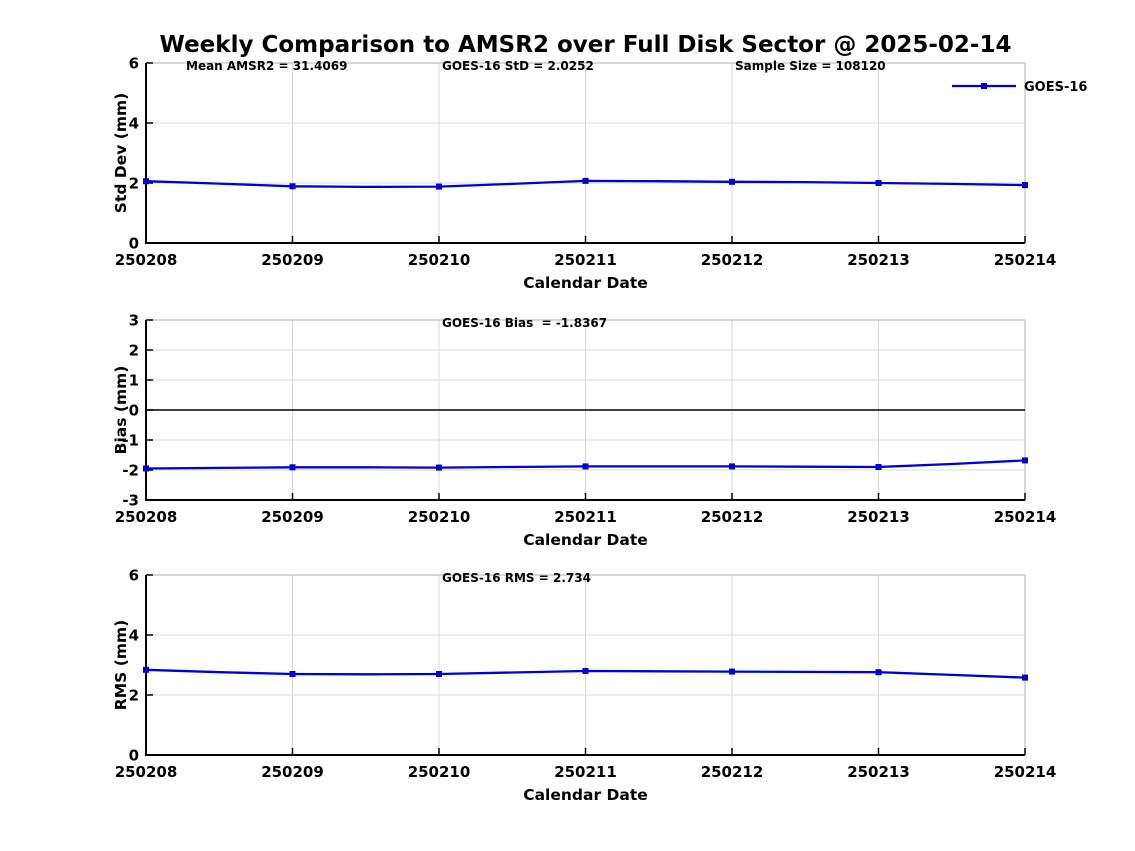 This screenshot has width=1135, height=851. Describe the element at coordinates (516, 578) in the screenshot. I see `stat-annotation: GOES-16 RMS = 2.734` at that location.